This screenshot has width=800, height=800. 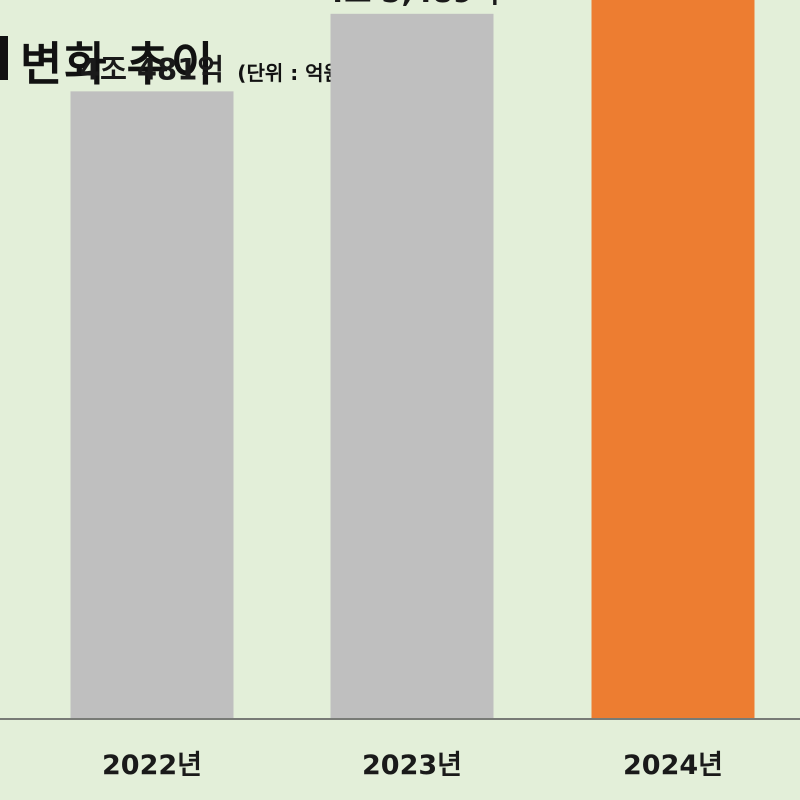 I want to click on chart-title: 변화 추이, so click(x=118, y=64).